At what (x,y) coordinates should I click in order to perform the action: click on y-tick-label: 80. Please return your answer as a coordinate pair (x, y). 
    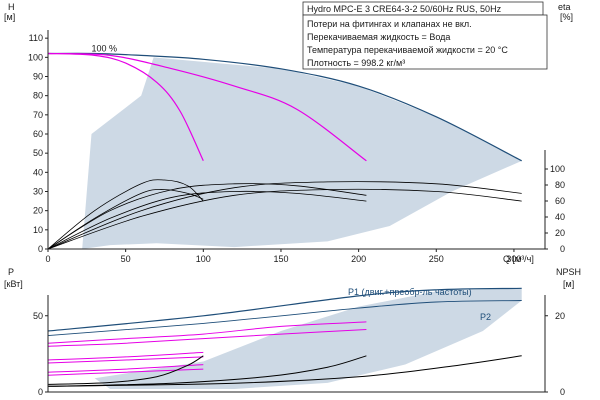
    Looking at the image, I should click on (38, 96).